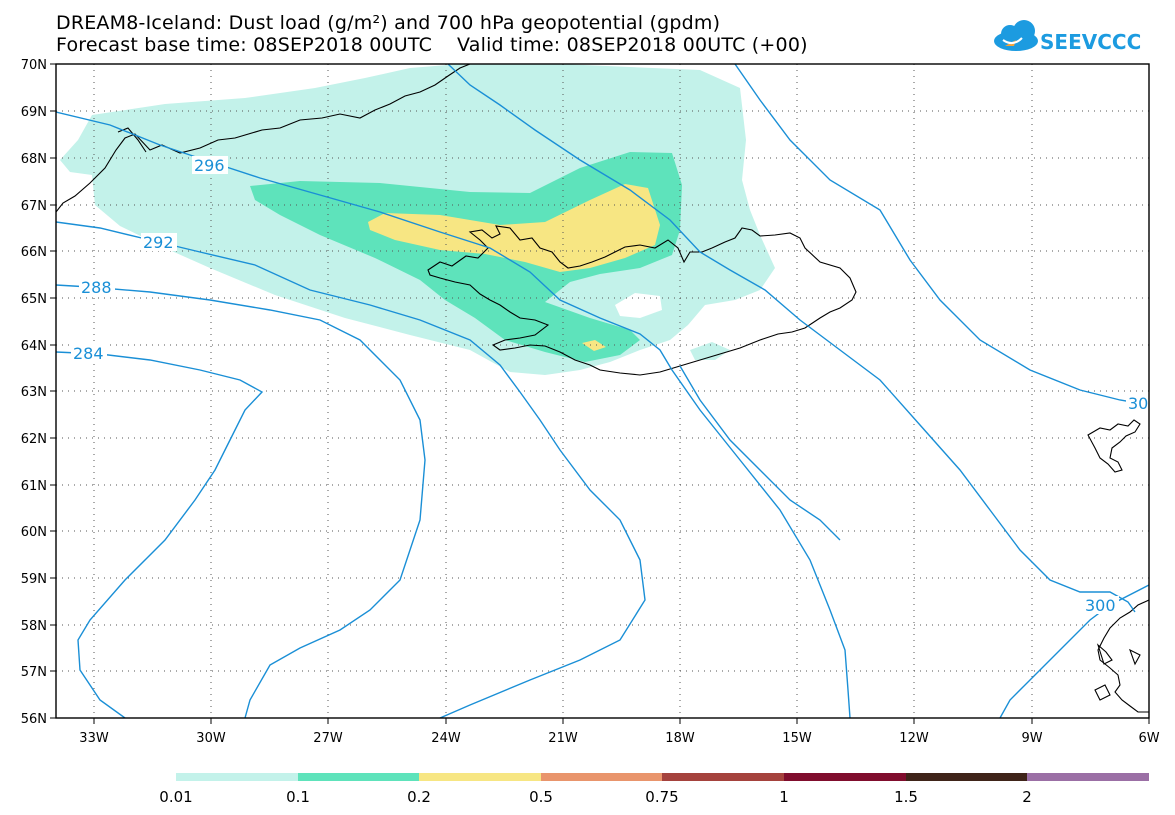 The height and width of the screenshot is (815, 1175). What do you see at coordinates (906, 797) in the screenshot?
I see `colorbar-tick-label: 1.5` at bounding box center [906, 797].